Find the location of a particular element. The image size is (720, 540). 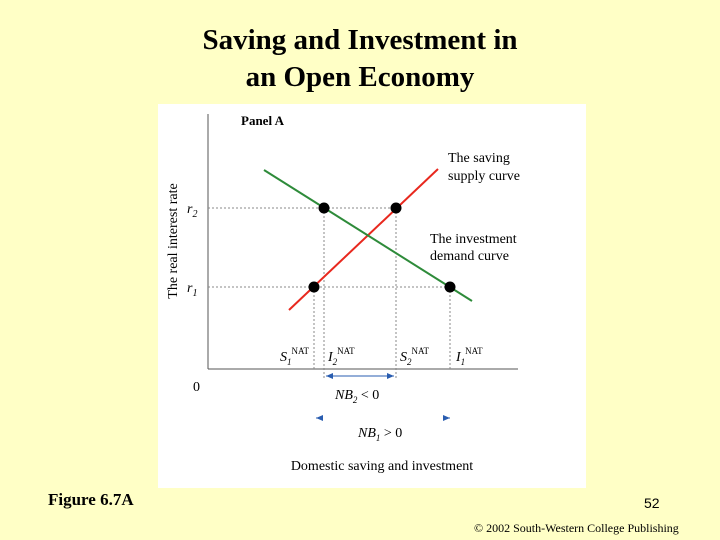

x-tick-i2: I2NAT is located at coordinates (341, 356).